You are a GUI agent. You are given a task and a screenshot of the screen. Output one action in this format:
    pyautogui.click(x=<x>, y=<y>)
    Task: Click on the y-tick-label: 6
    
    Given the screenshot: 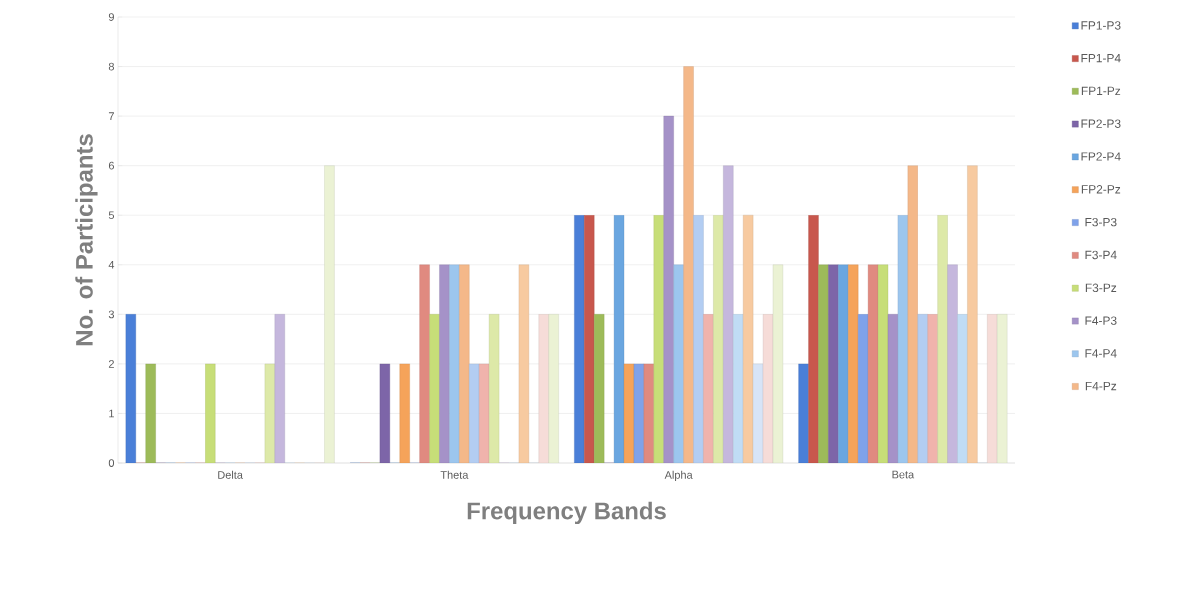 What is the action you would take?
    pyautogui.click(x=111, y=165)
    